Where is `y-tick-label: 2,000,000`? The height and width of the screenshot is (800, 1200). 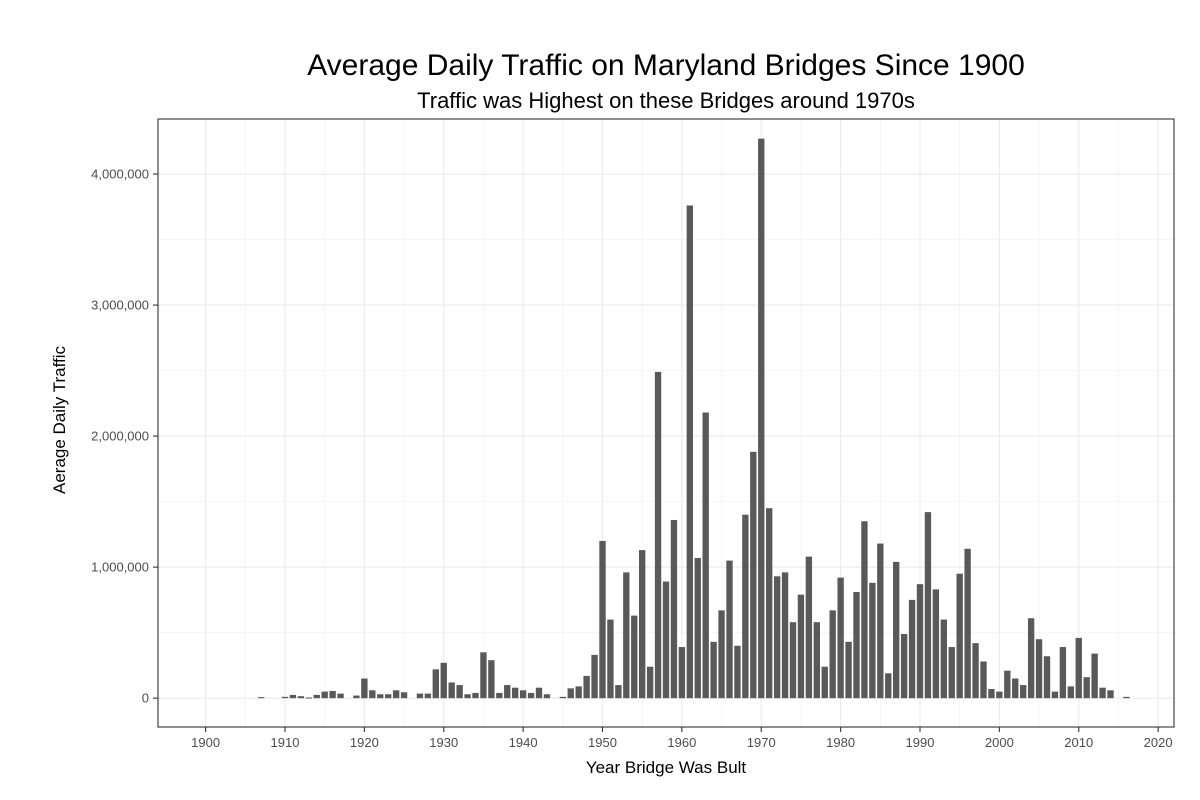 y-tick-label: 2,000,000 is located at coordinates (120, 436).